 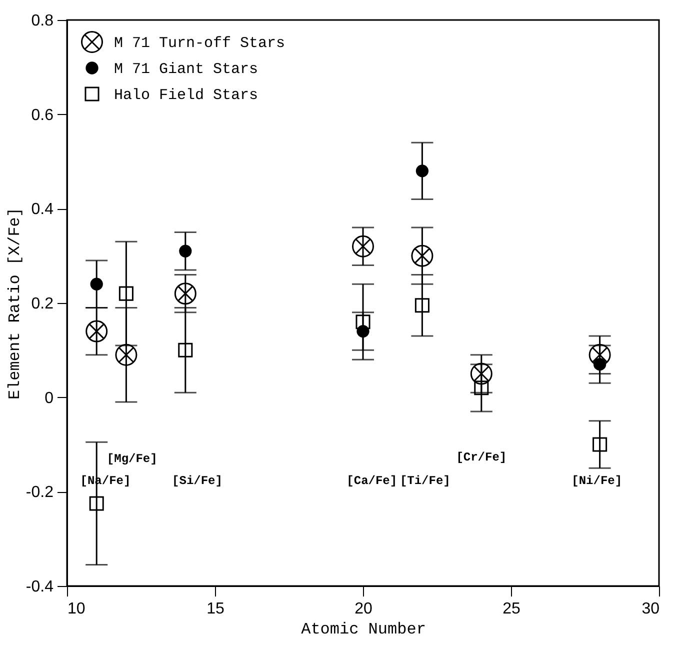 I want to click on y-tick-label: 0.2, so click(x=42, y=304).